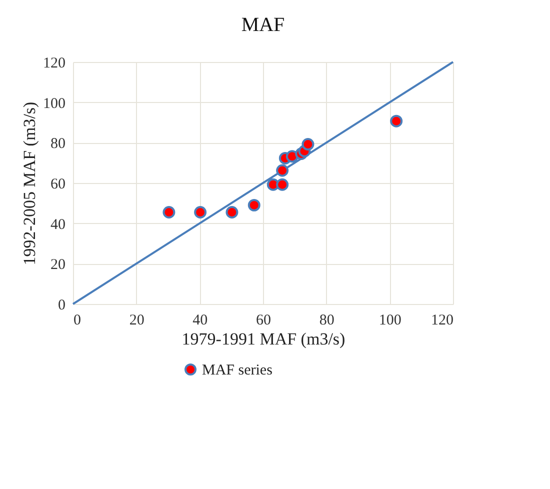 This screenshot has width=550, height=489. Describe the element at coordinates (77, 320) in the screenshot. I see `x-tick-label: 0` at that location.